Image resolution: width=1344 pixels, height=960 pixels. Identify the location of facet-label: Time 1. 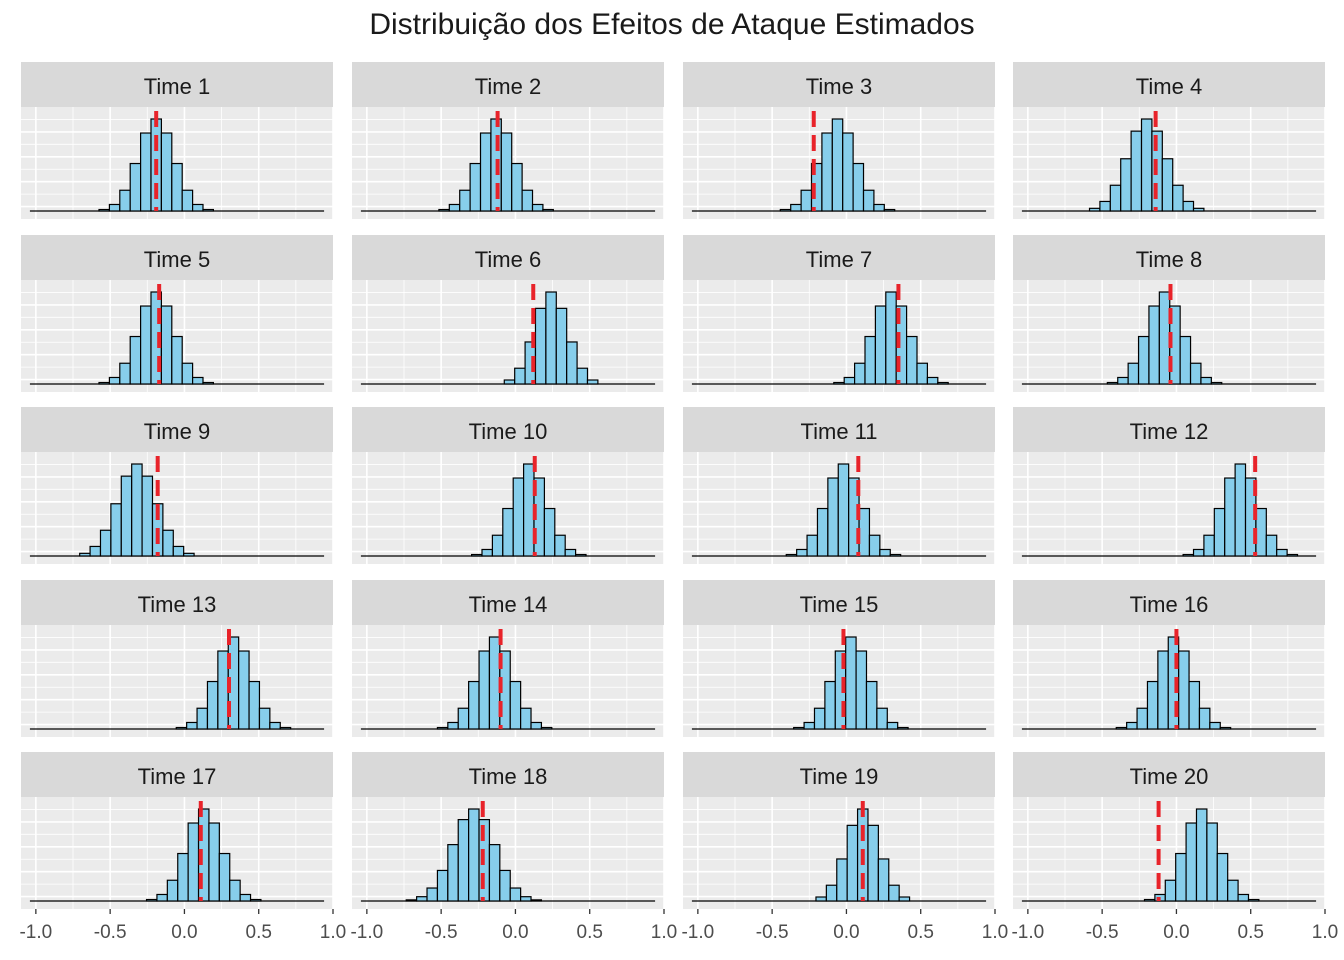
(177, 86).